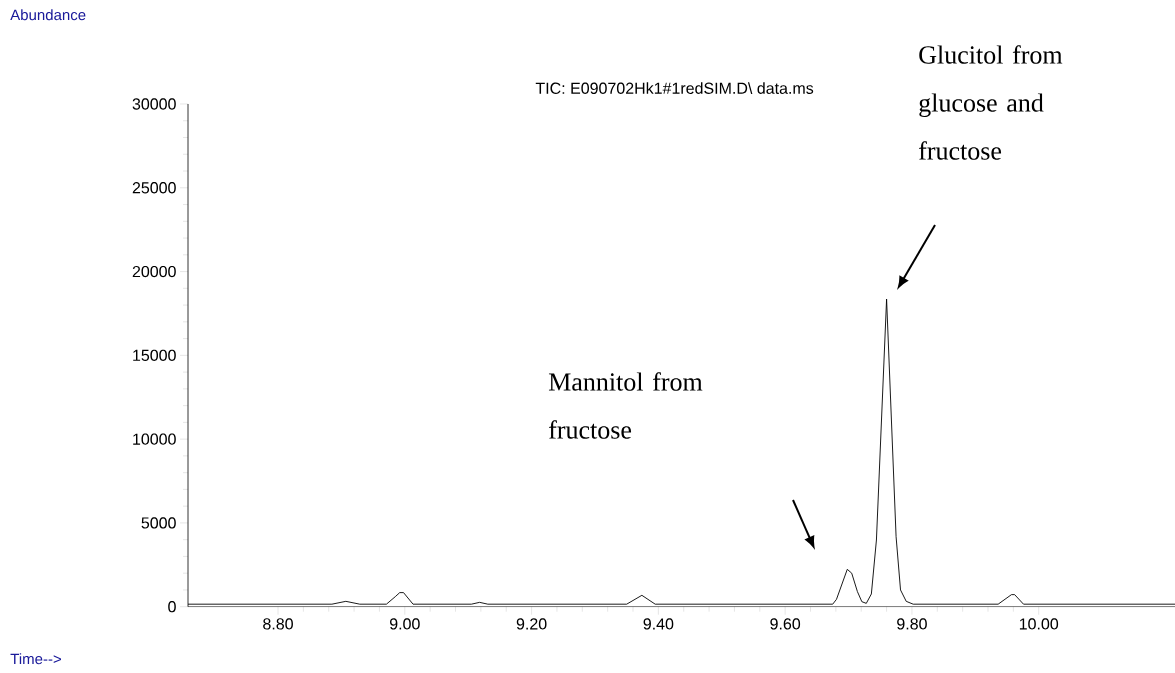  What do you see at coordinates (158, 523) in the screenshot?
I see `y-tick-label: 5000` at bounding box center [158, 523].